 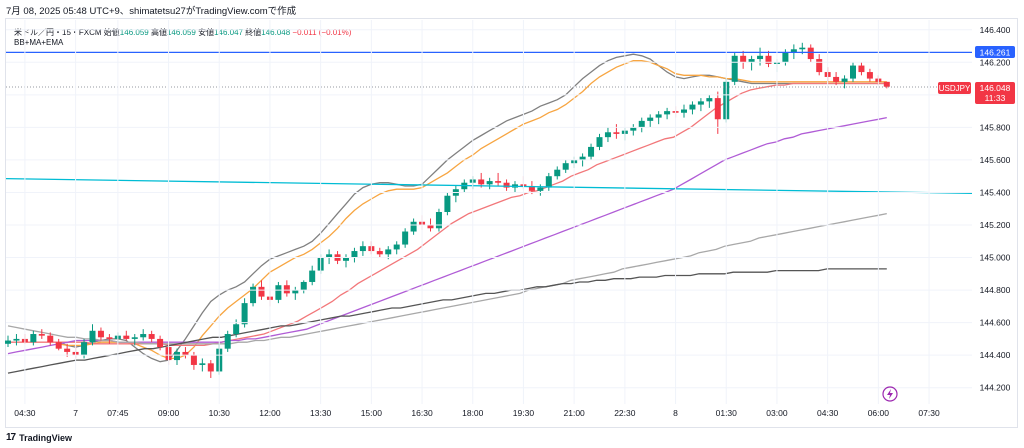 I want to click on low-label: 安値, so click(x=206, y=32).